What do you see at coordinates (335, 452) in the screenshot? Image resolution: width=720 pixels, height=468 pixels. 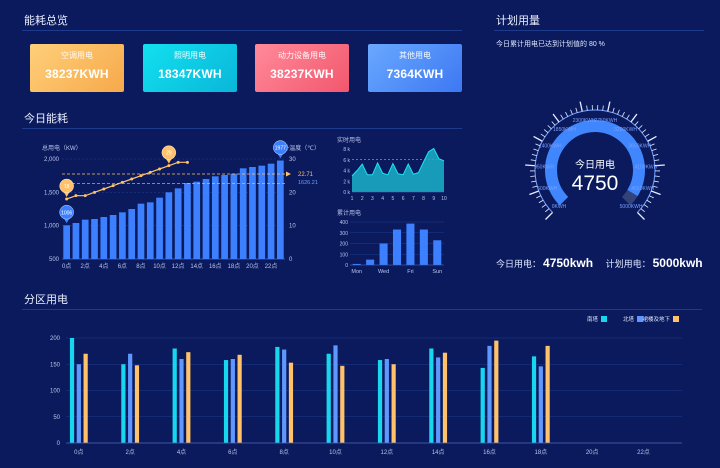 I see `zone-xtick: 10点` at bounding box center [335, 452].